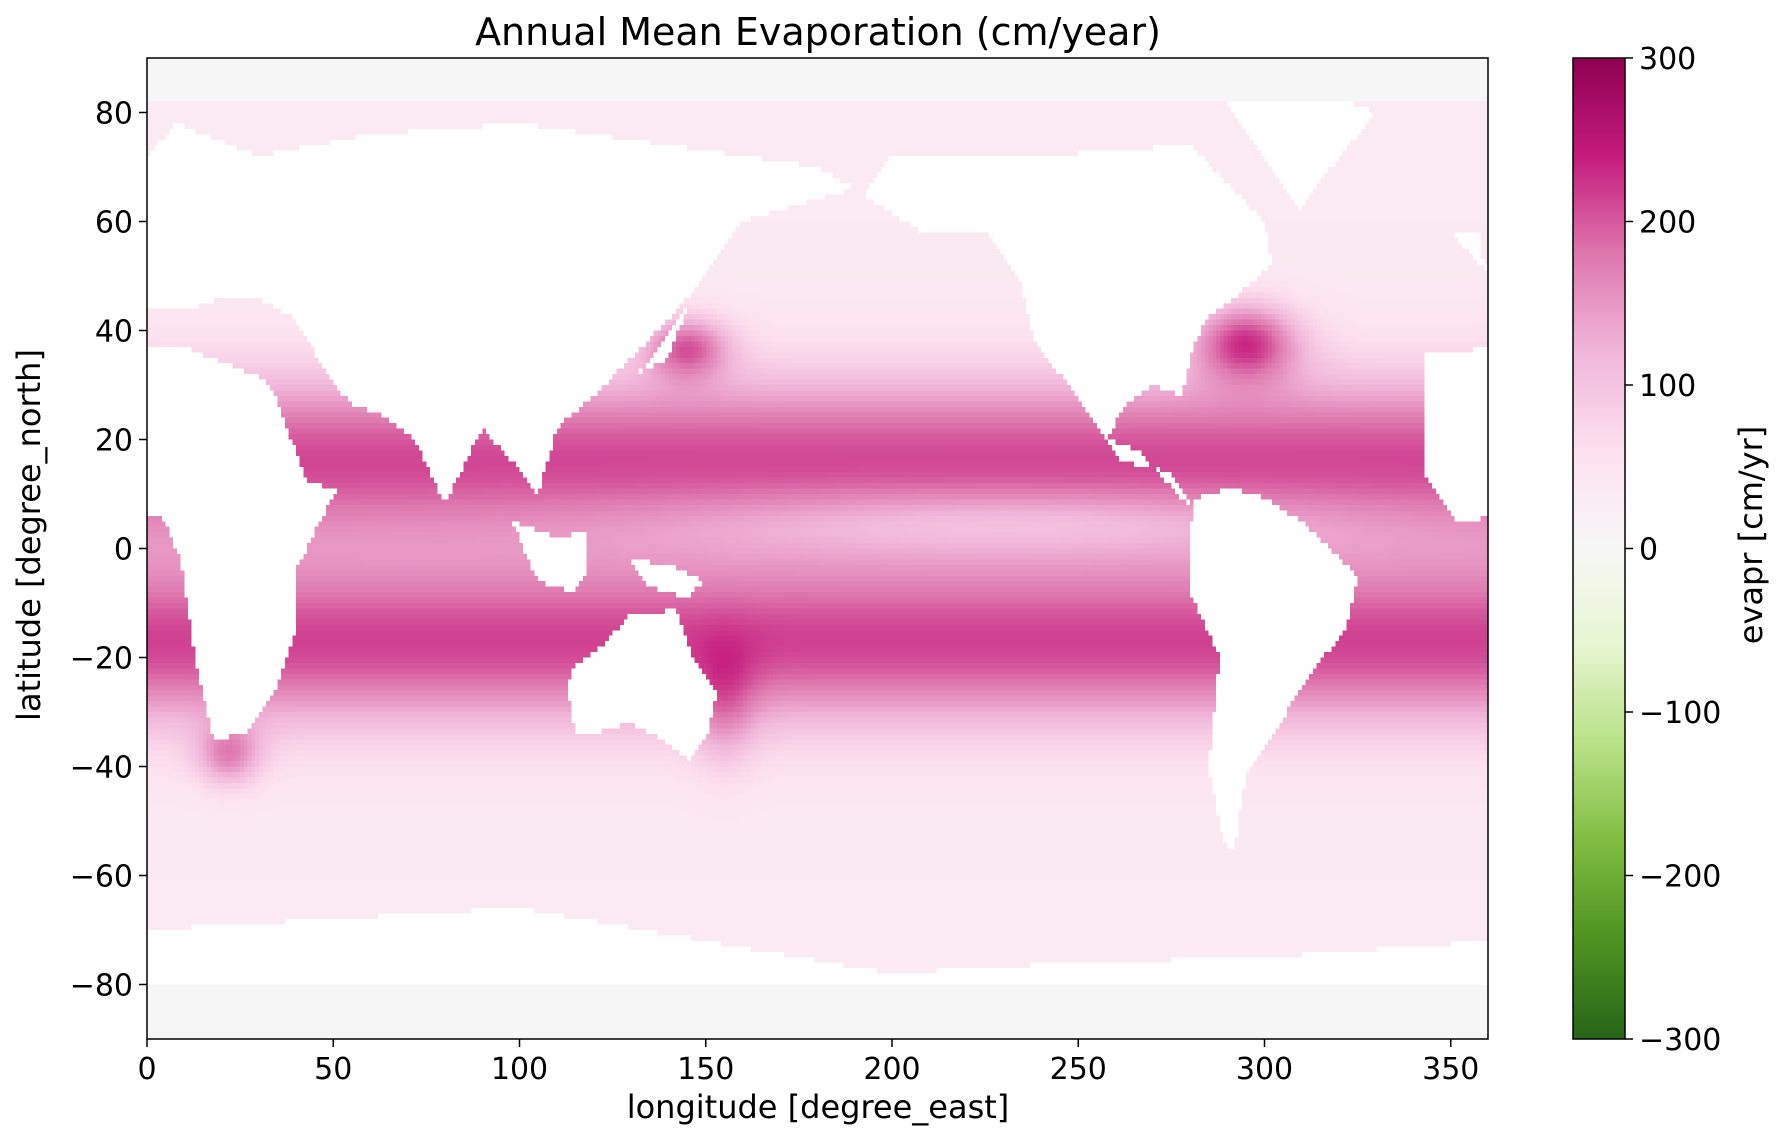  What do you see at coordinates (705, 1069) in the screenshot?
I see `x-tick-label: 150` at bounding box center [705, 1069].